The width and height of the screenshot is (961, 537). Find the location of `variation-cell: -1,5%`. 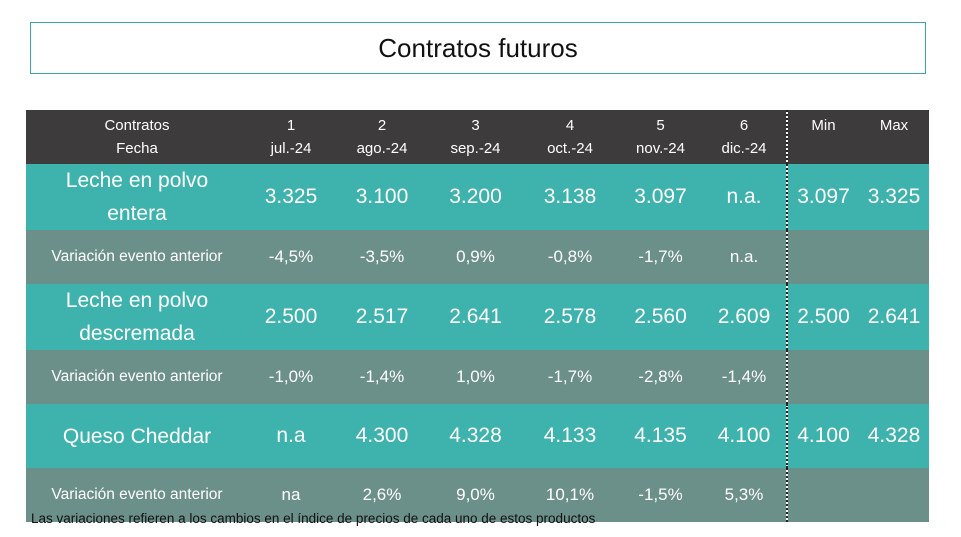

variation-cell: -1,5% is located at coordinates (660, 495).